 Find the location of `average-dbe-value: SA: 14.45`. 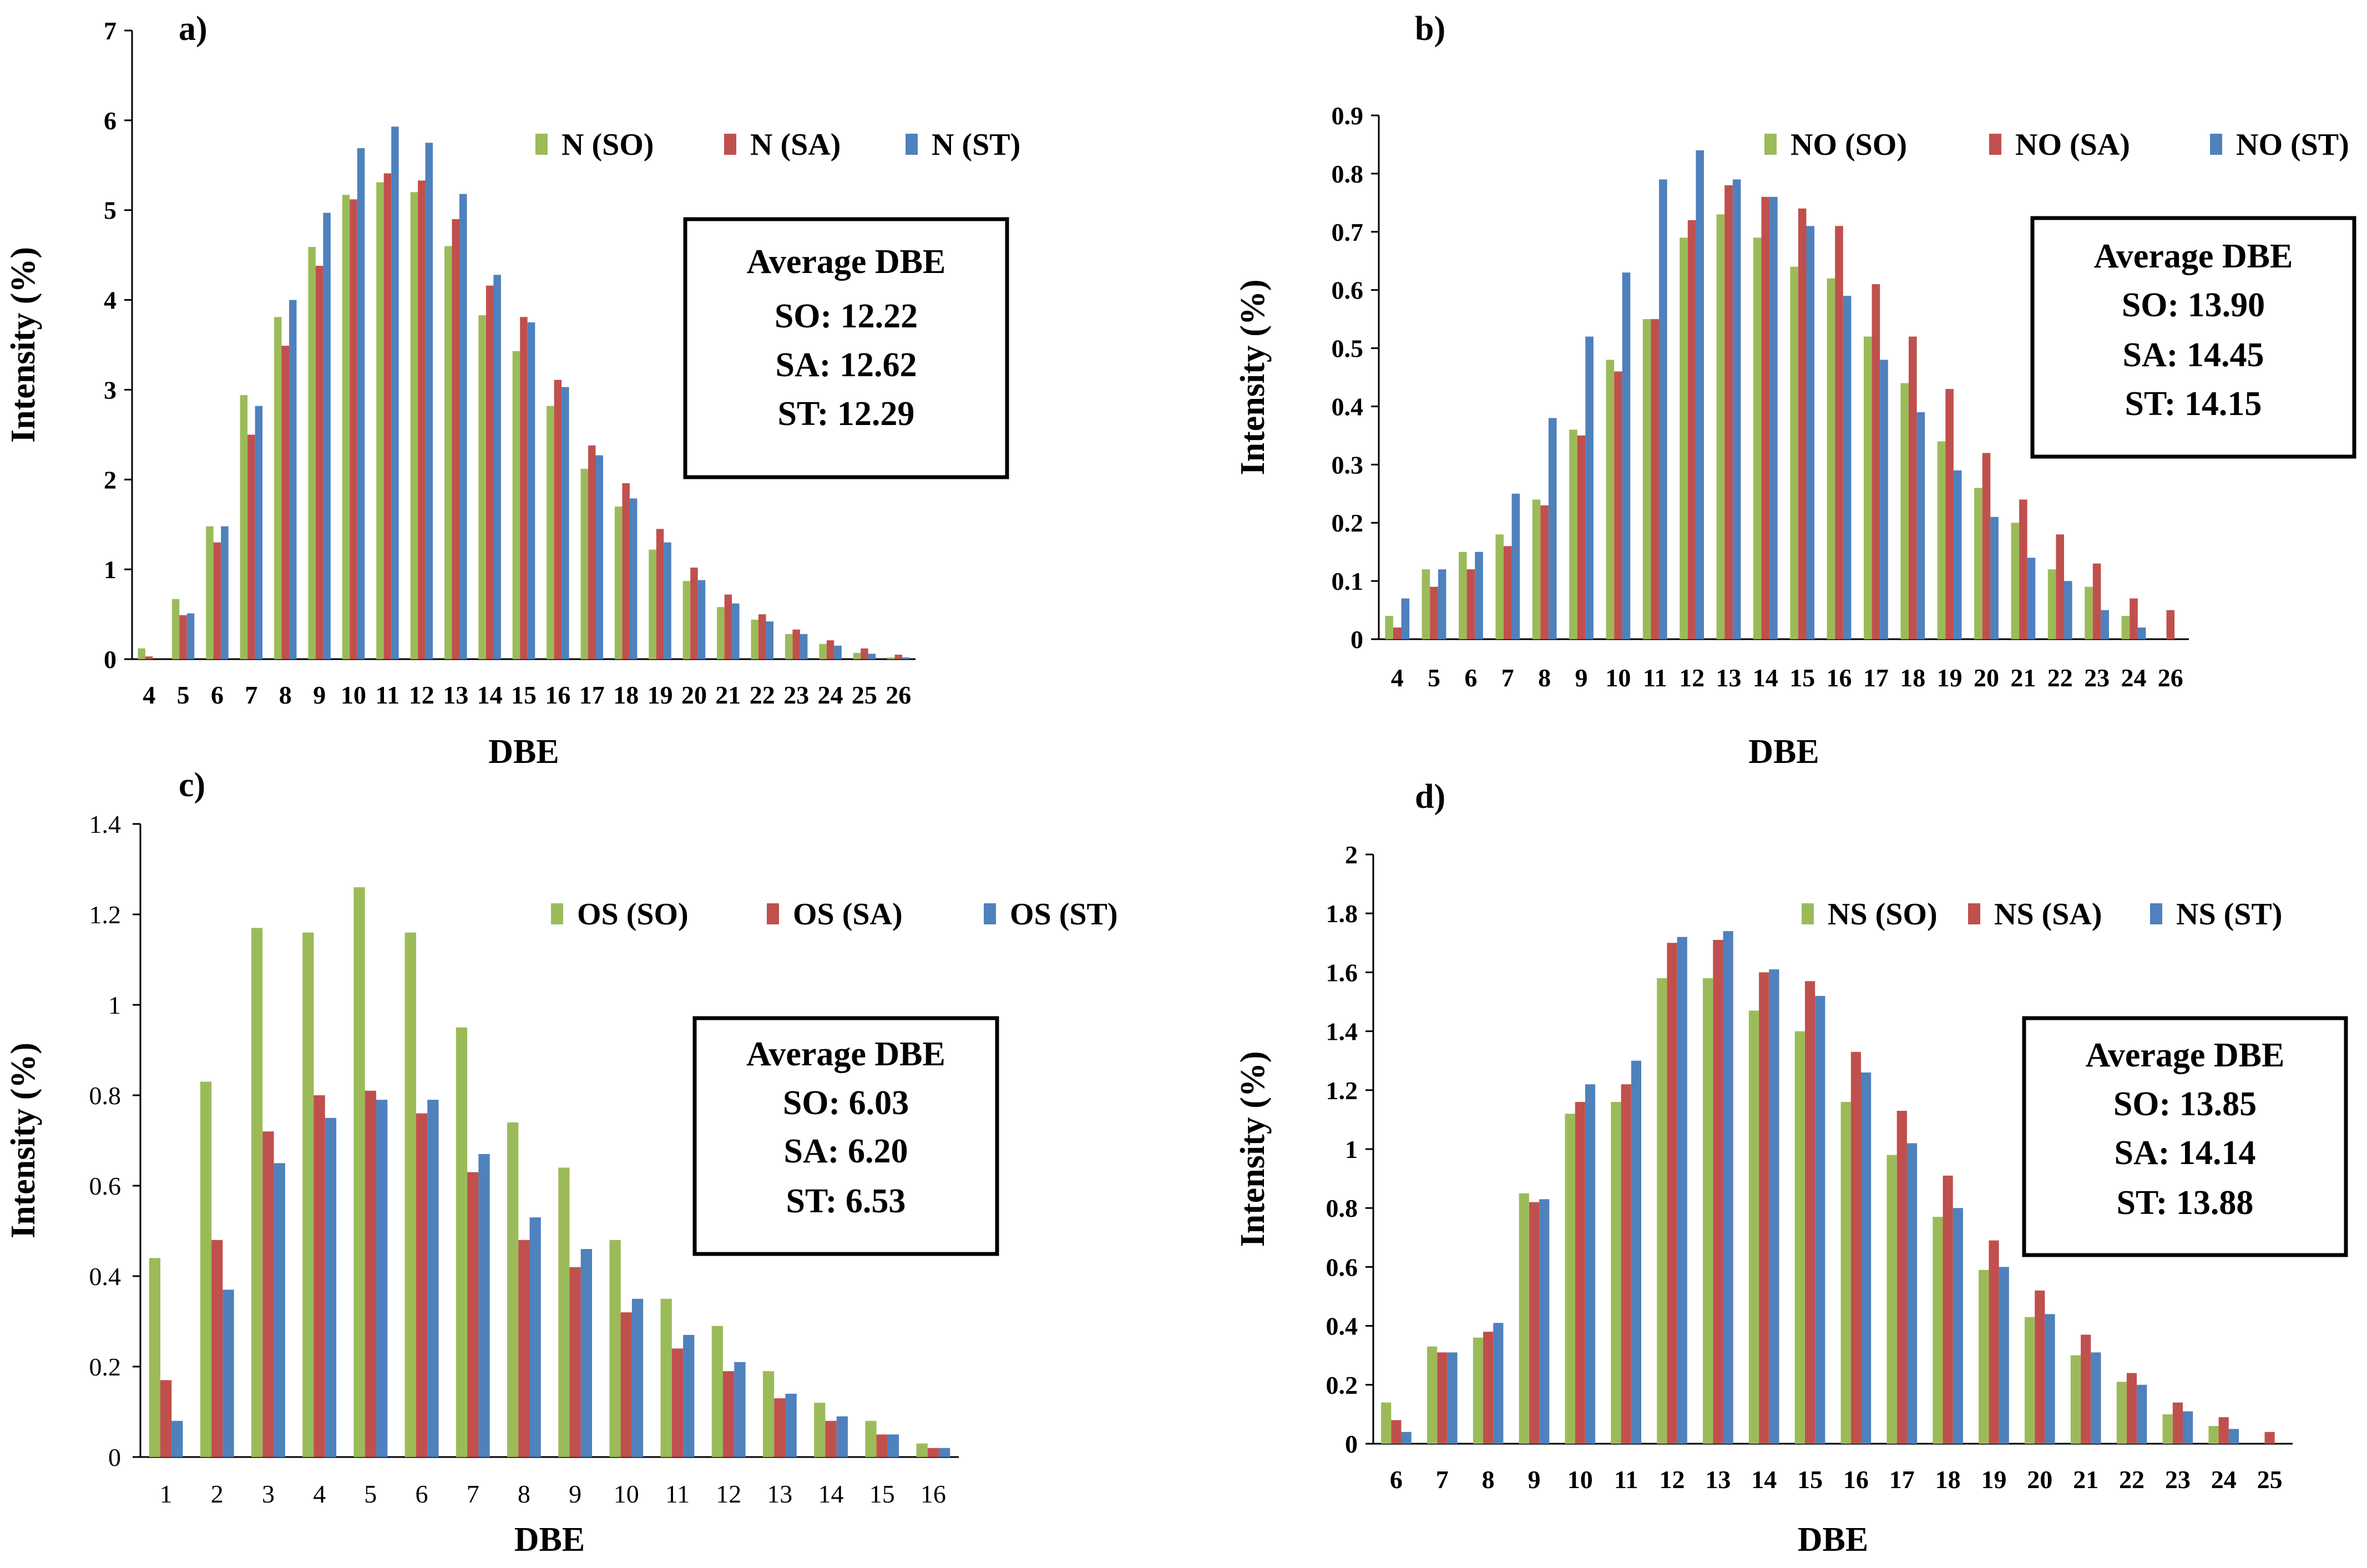

average-dbe-value: SA: 14.45 is located at coordinates (2193, 355).